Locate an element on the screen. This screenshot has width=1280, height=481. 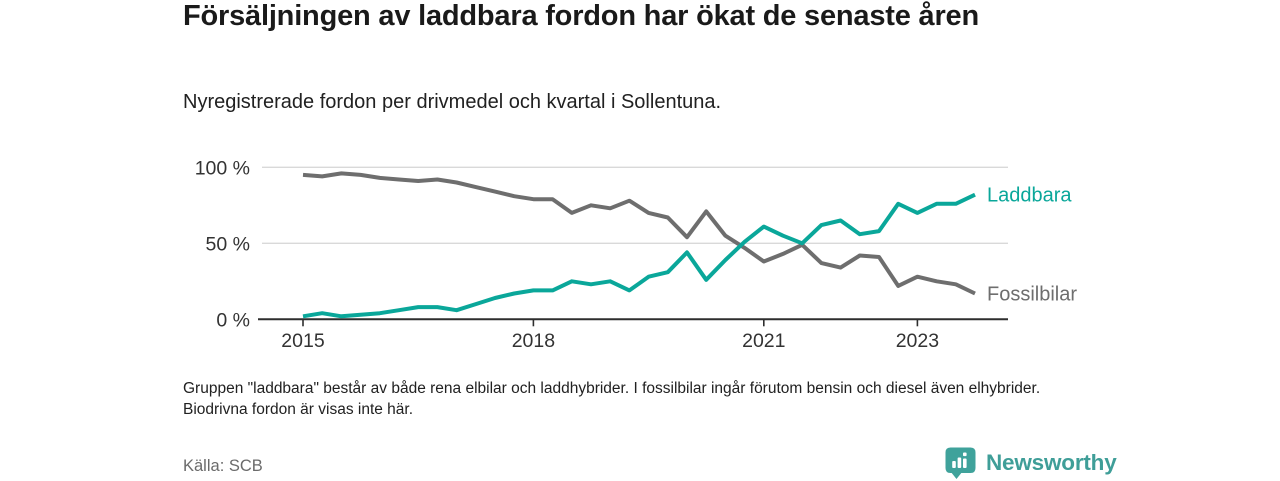
laddbara-line is located at coordinates (639, 255).